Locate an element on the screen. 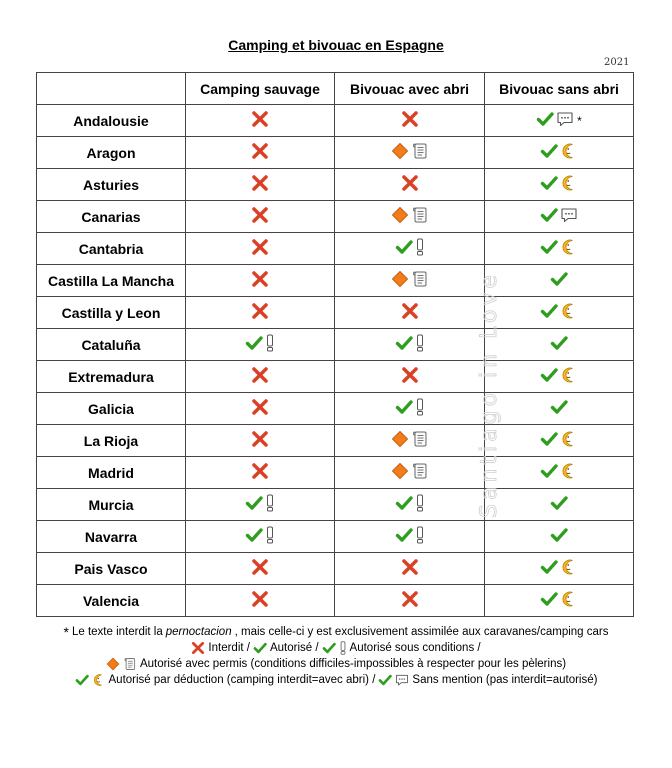  region-name: Valencia is located at coordinates (111, 600).